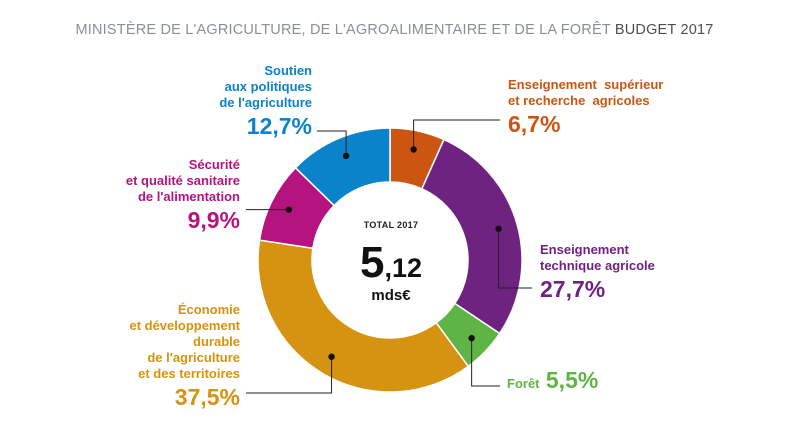  What do you see at coordinates (342, 167) in the screenshot?
I see `slice-soutien` at bounding box center [342, 167].